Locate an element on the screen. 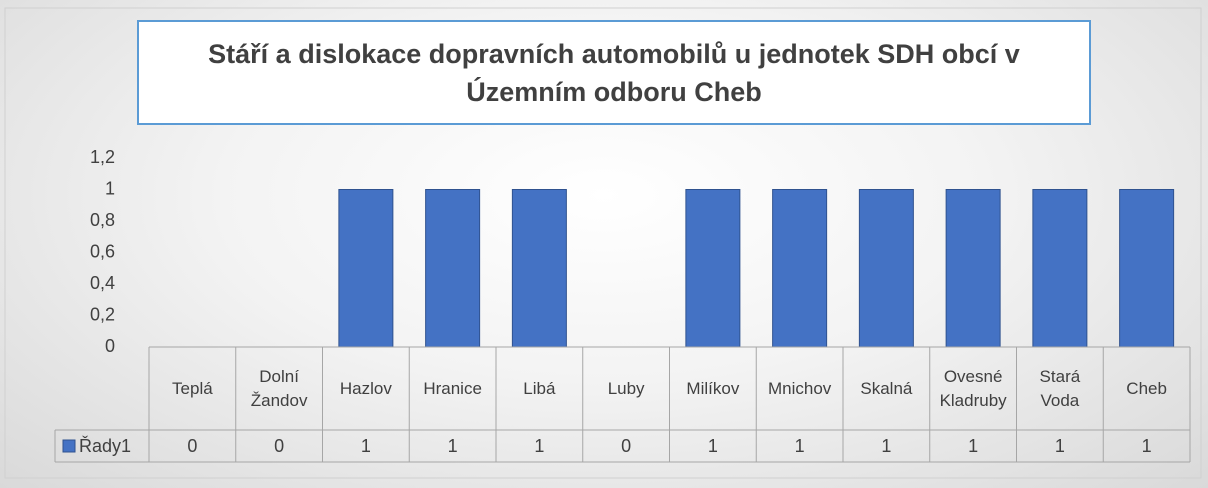  x-tick-label: Teplá is located at coordinates (192, 388).